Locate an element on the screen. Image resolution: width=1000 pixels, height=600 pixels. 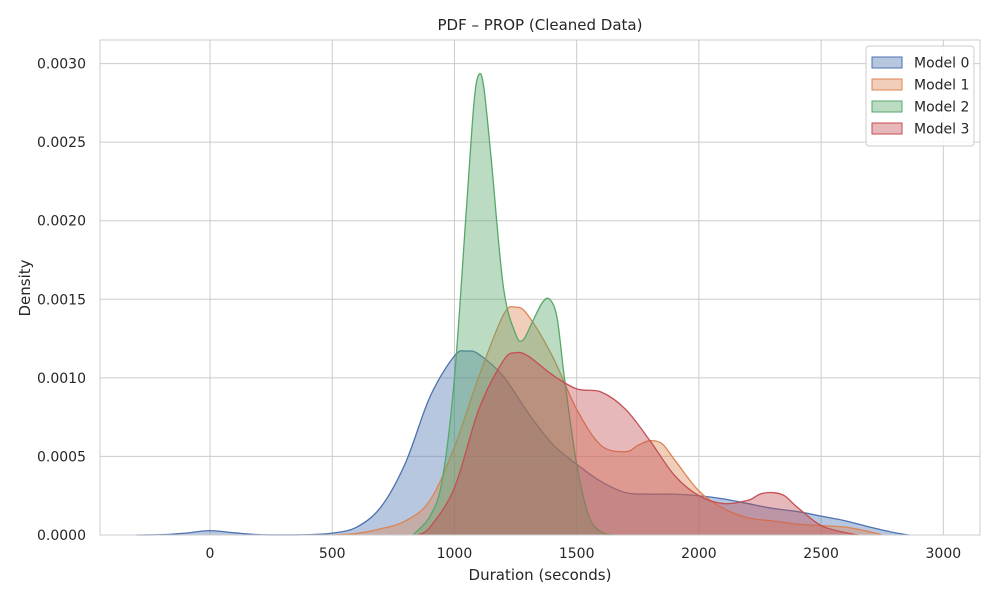
x-tick-label: 3000 is located at coordinates (944, 554).